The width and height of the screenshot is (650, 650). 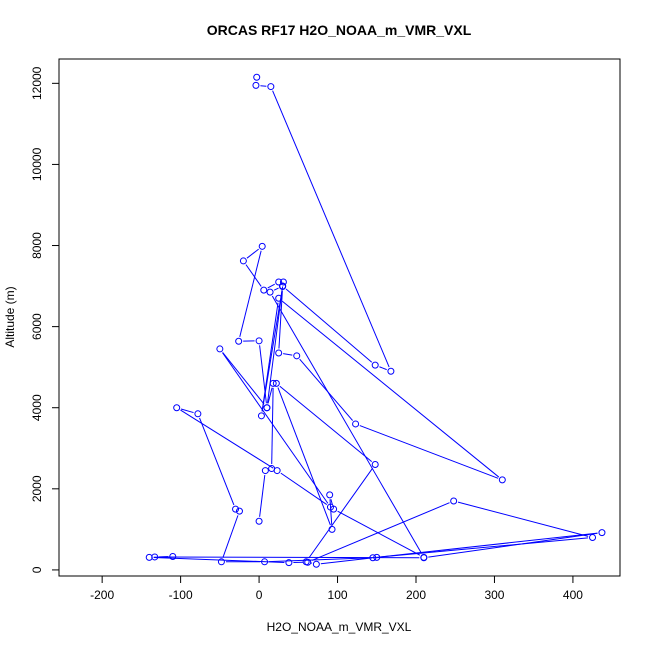 What do you see at coordinates (416, 595) in the screenshot?
I see `x-tick-label: 200` at bounding box center [416, 595].